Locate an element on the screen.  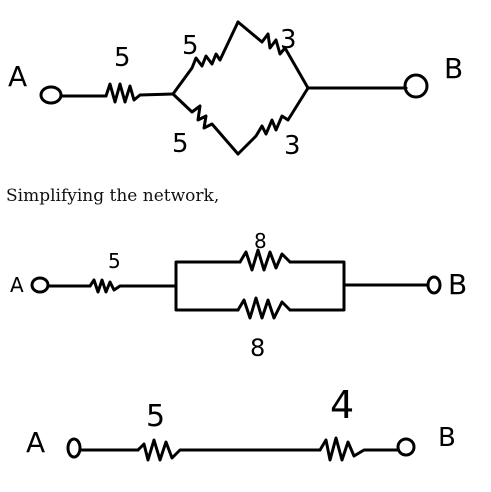
resistor-upper-left is located at coordinates (205, 58).